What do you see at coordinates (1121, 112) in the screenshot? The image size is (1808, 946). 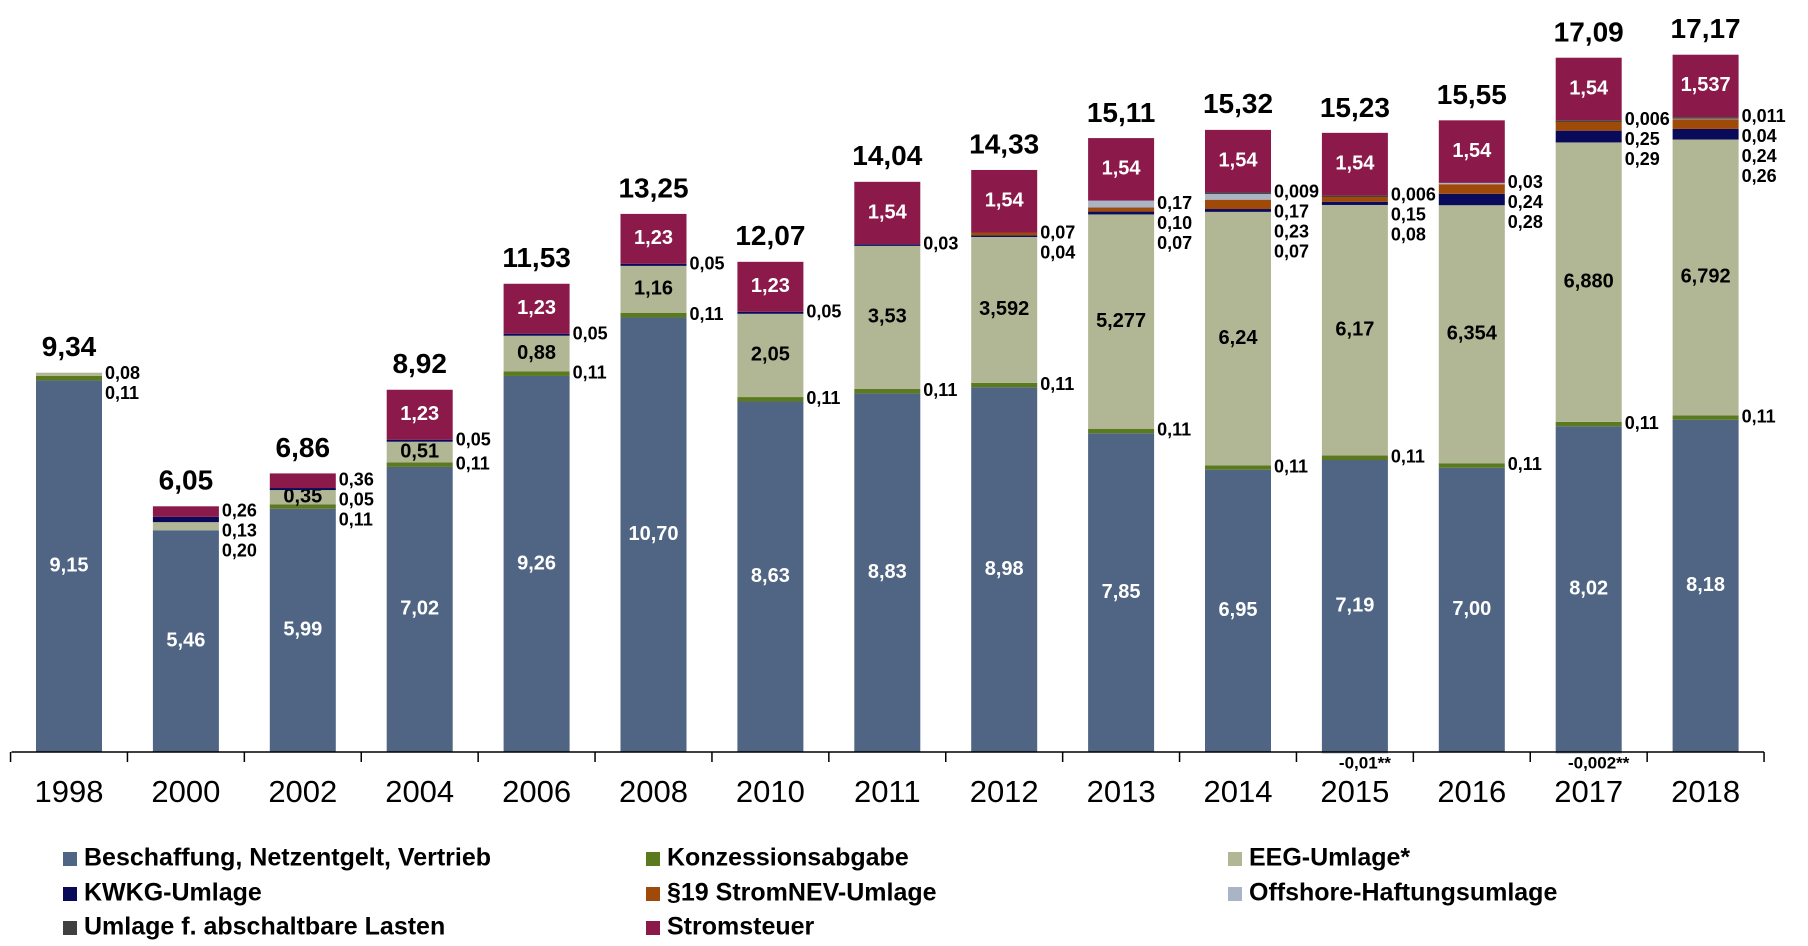 I see `total-label: 15,11` at bounding box center [1121, 112].